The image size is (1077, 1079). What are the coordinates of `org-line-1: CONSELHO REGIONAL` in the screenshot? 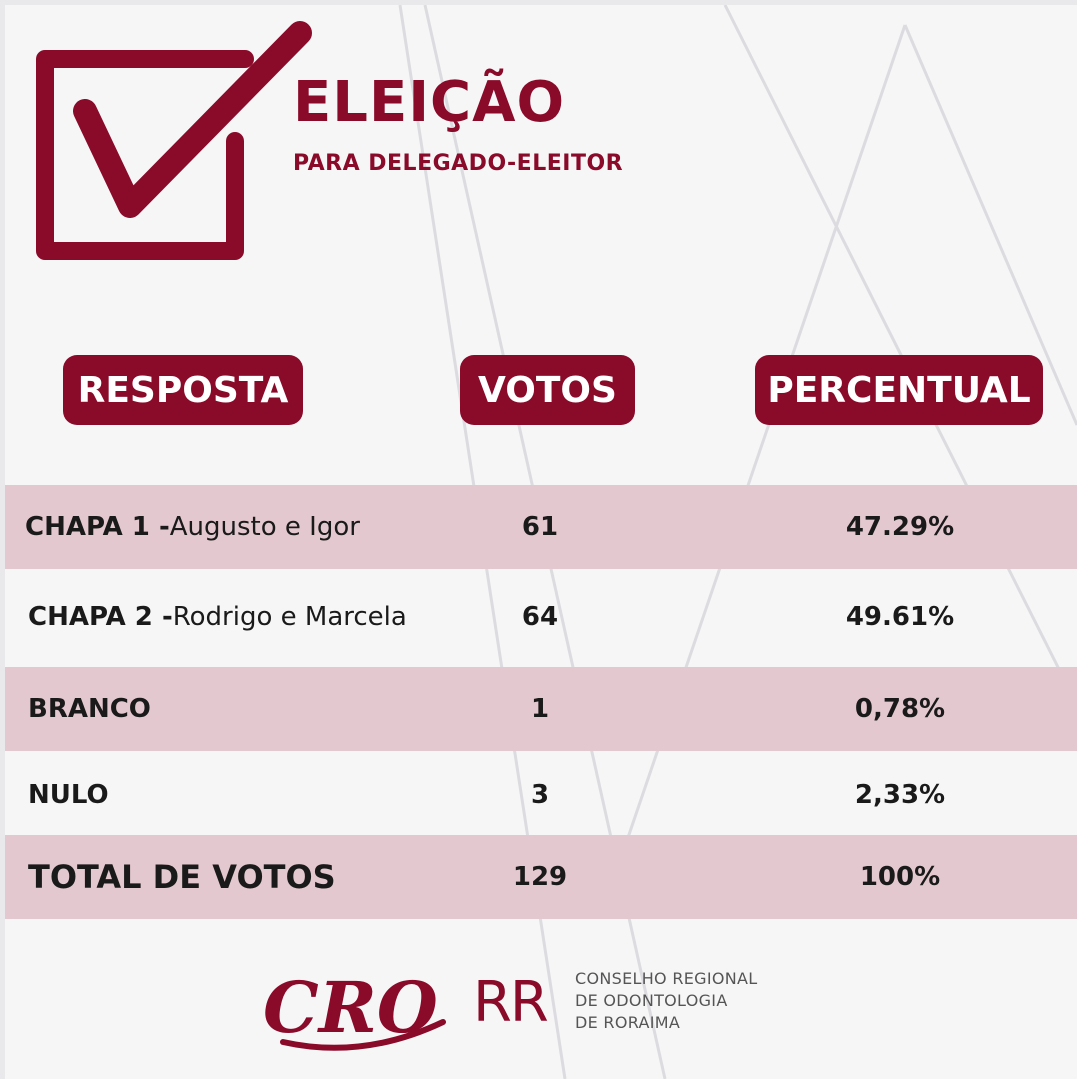 It's located at (666, 978).